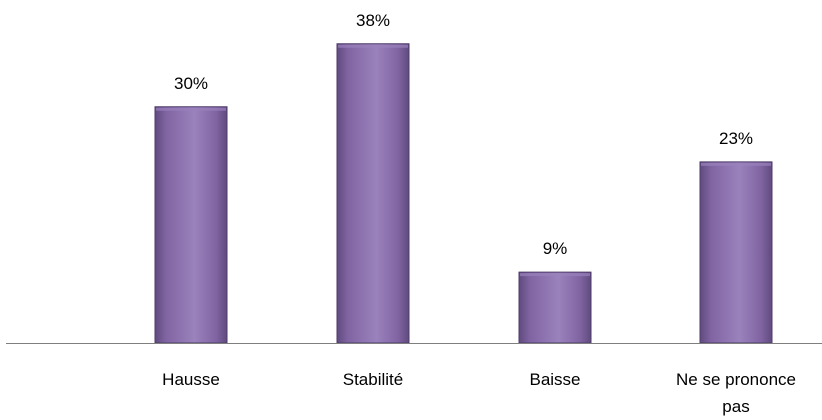 The width and height of the screenshot is (822, 420). I want to click on data-label-3: 9%, so click(555, 248).